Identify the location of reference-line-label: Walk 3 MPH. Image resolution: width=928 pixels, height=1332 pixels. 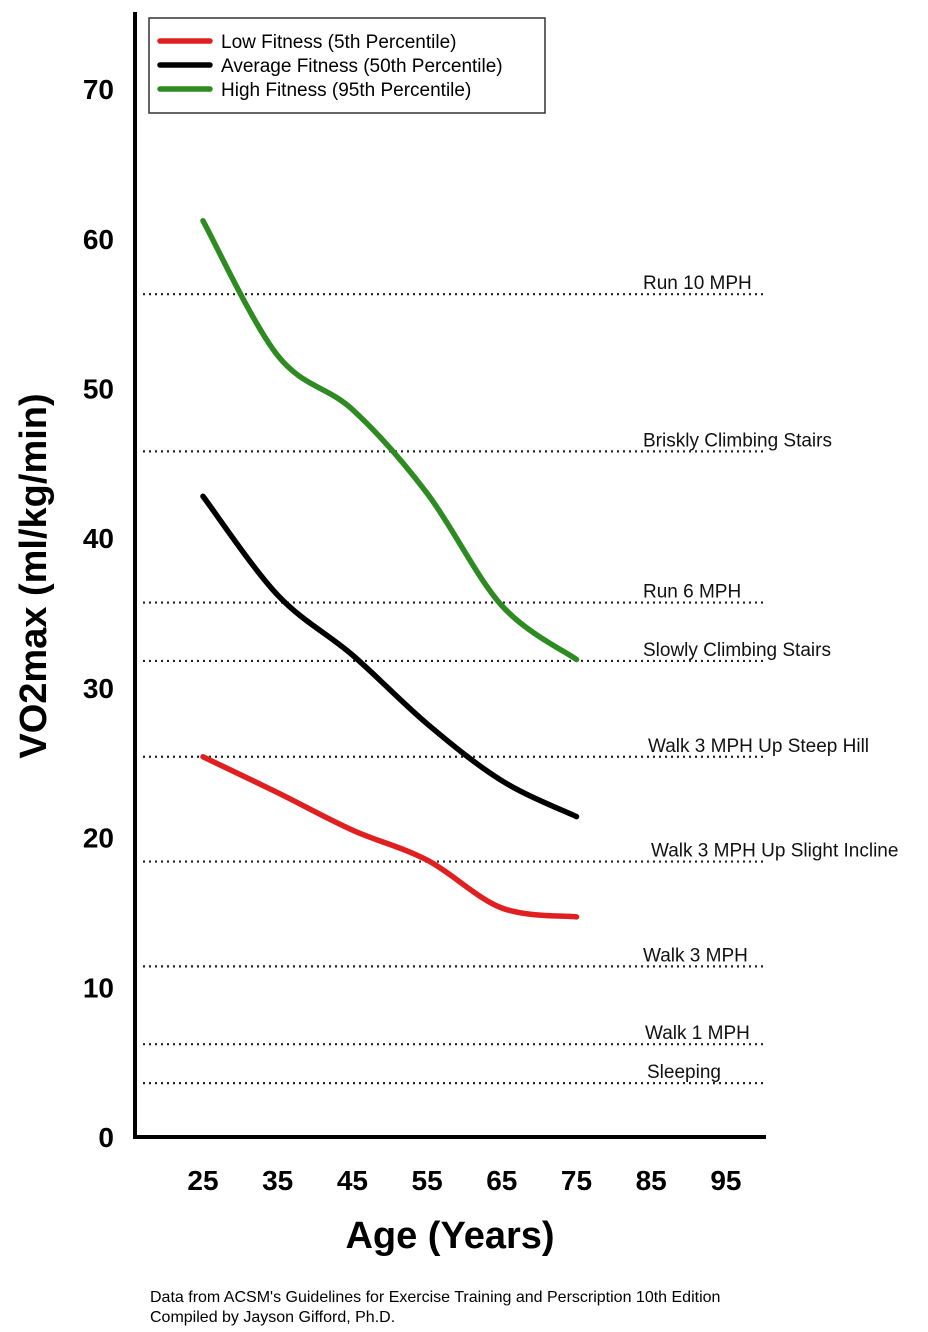
(695, 955).